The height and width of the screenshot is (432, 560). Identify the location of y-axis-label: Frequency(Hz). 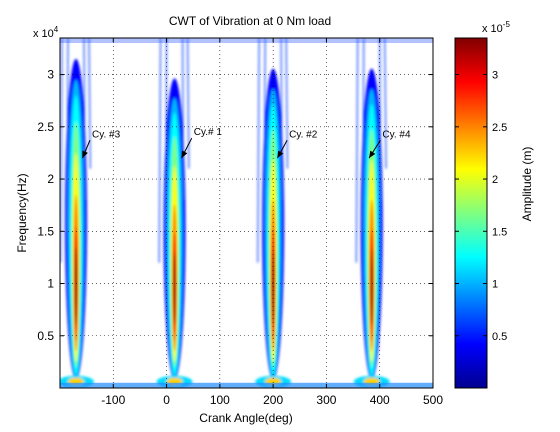
(22, 212).